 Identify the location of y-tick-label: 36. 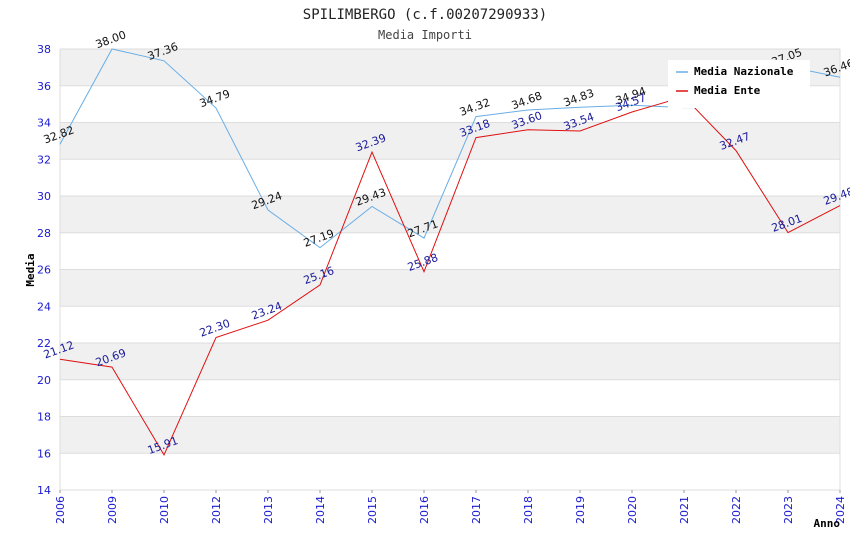
(44, 86).